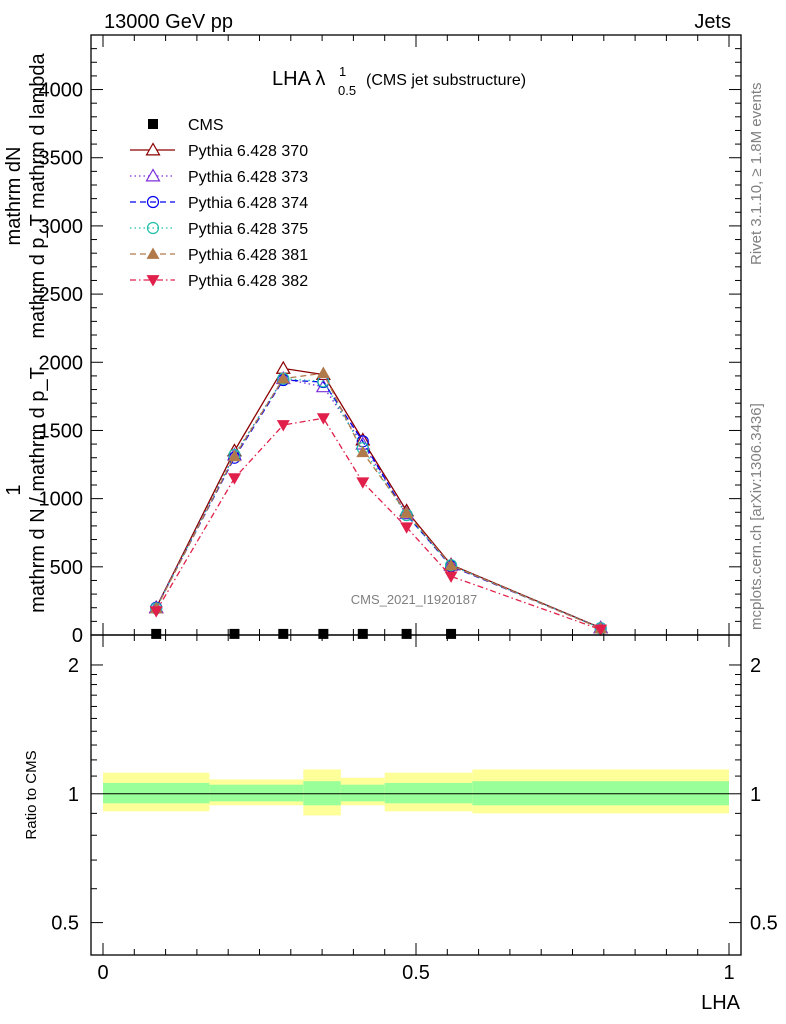  Describe the element at coordinates (38, 490) in the screenshot. I see `y-label-denominator: mathrm d N / mathrm d p_T` at that location.